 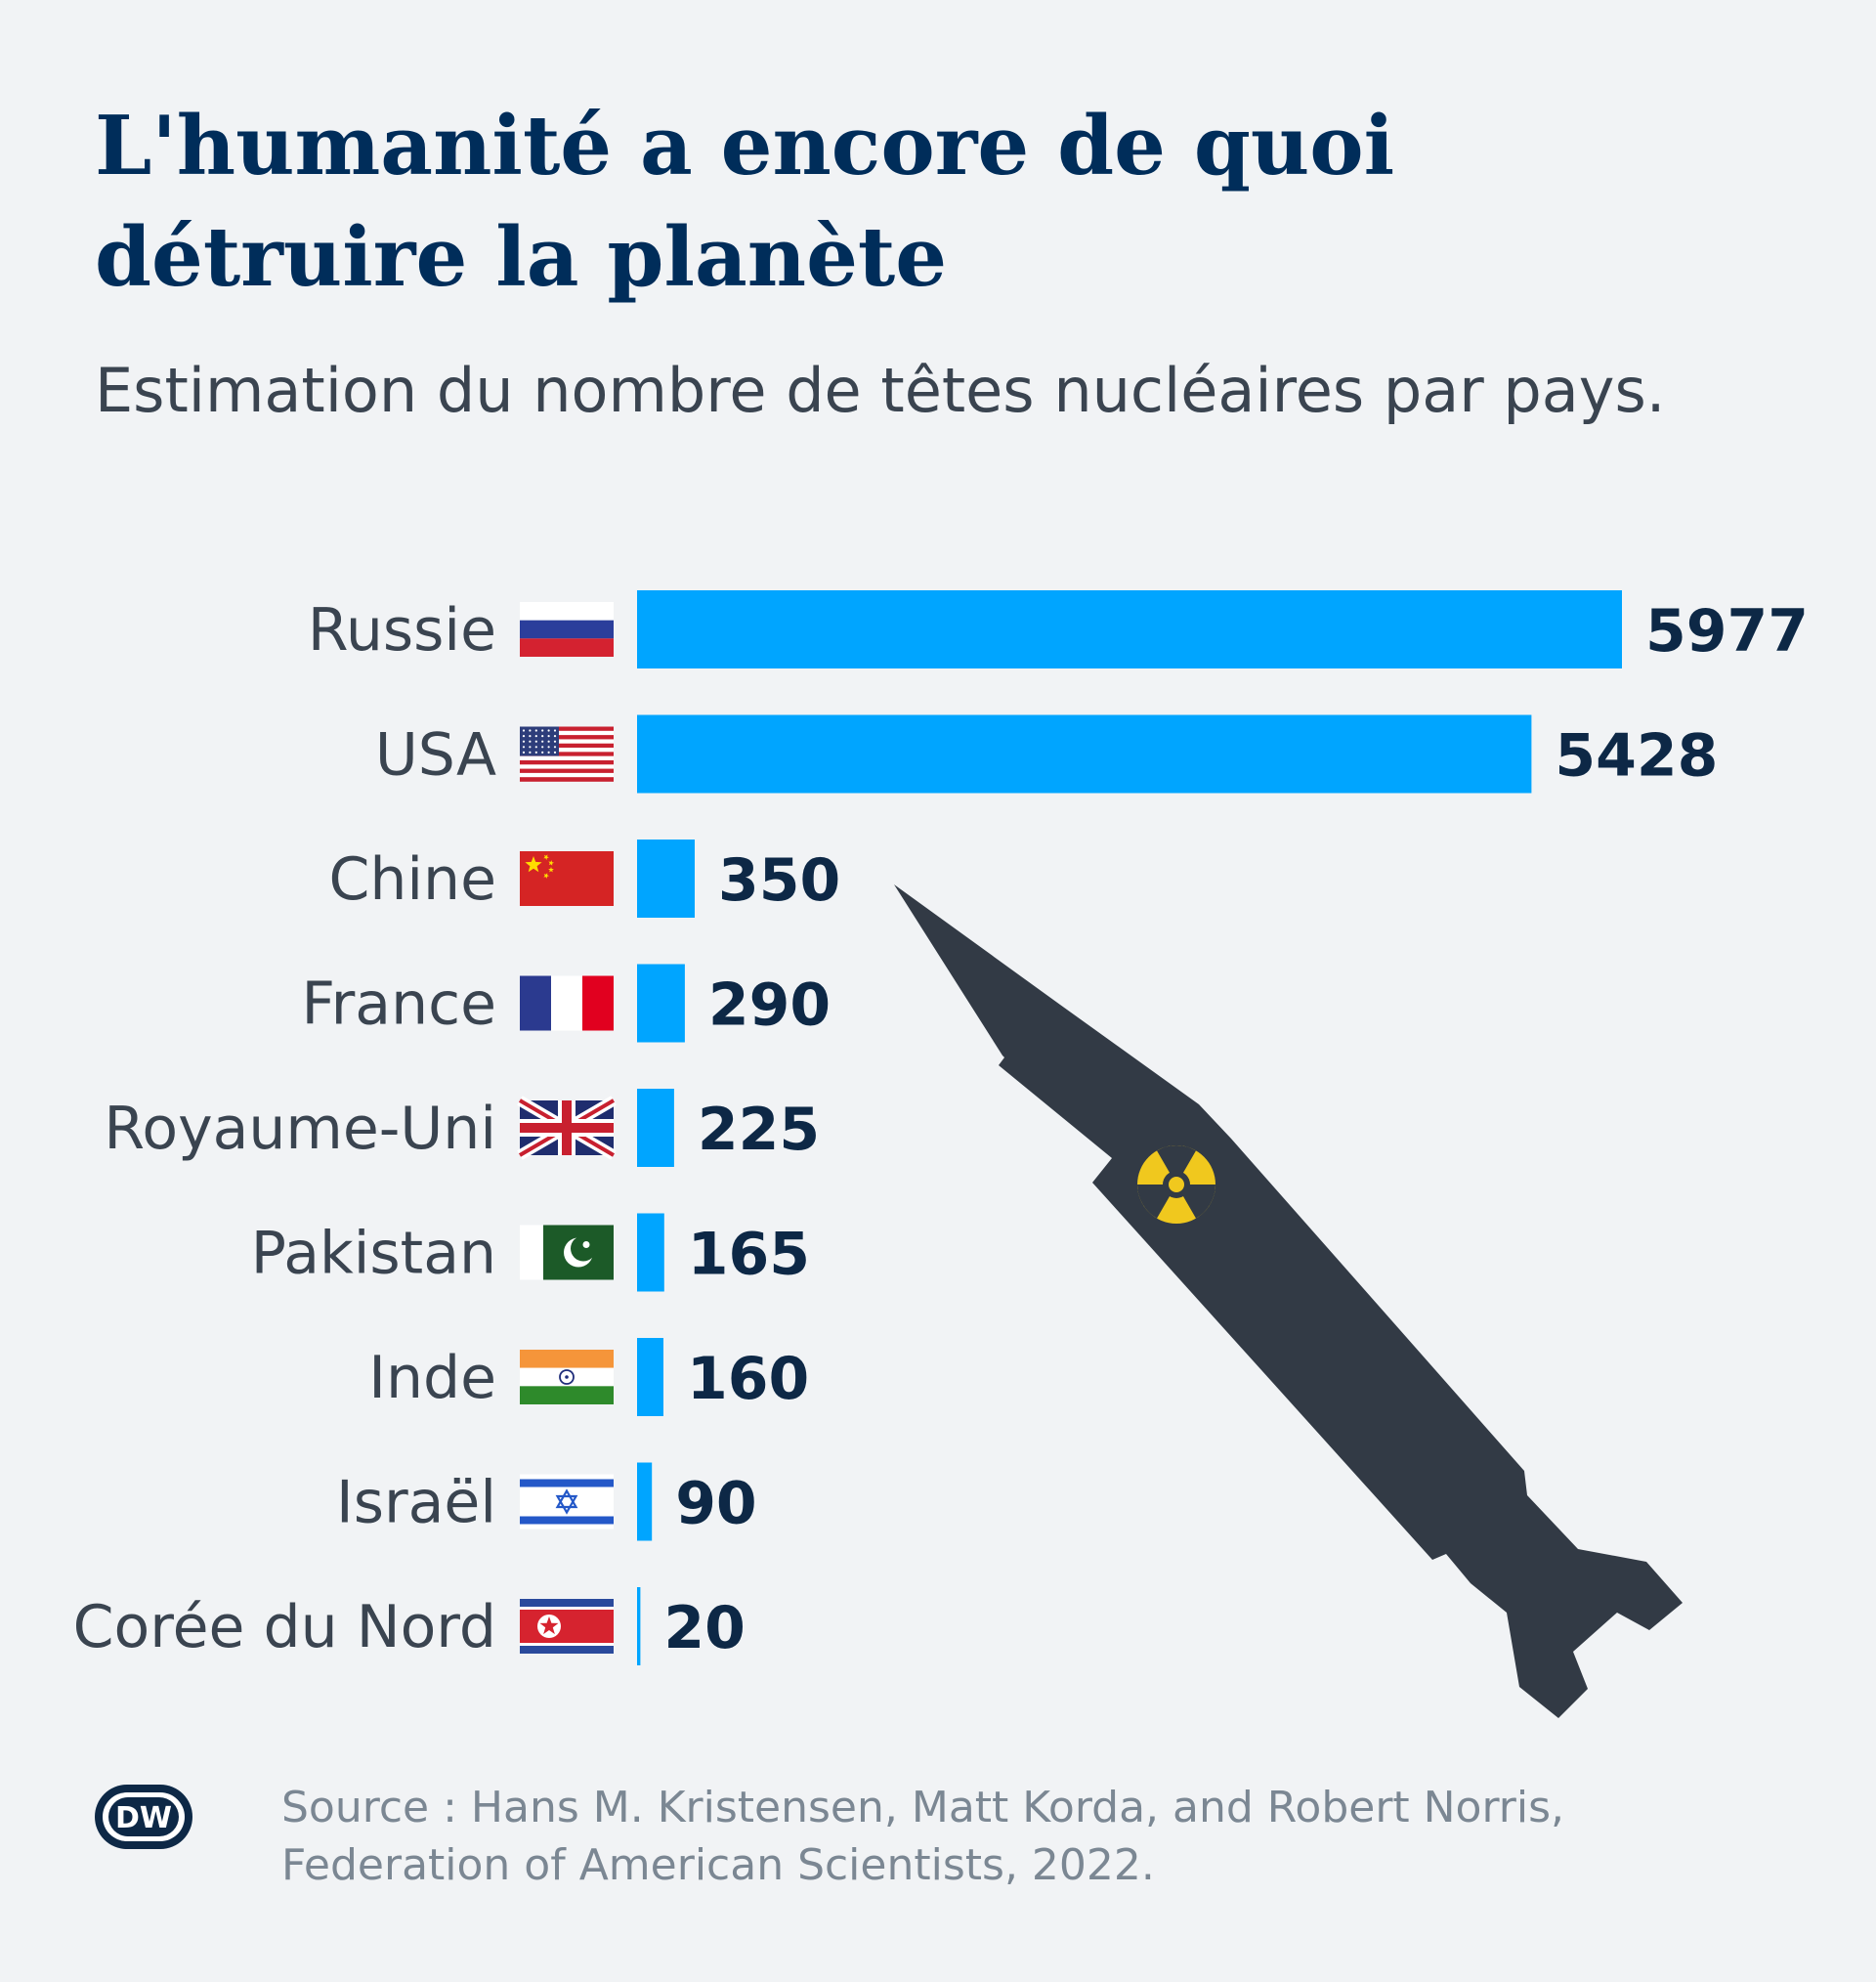 What do you see at coordinates (435, 756) in the screenshot?
I see `category-label: USA` at bounding box center [435, 756].